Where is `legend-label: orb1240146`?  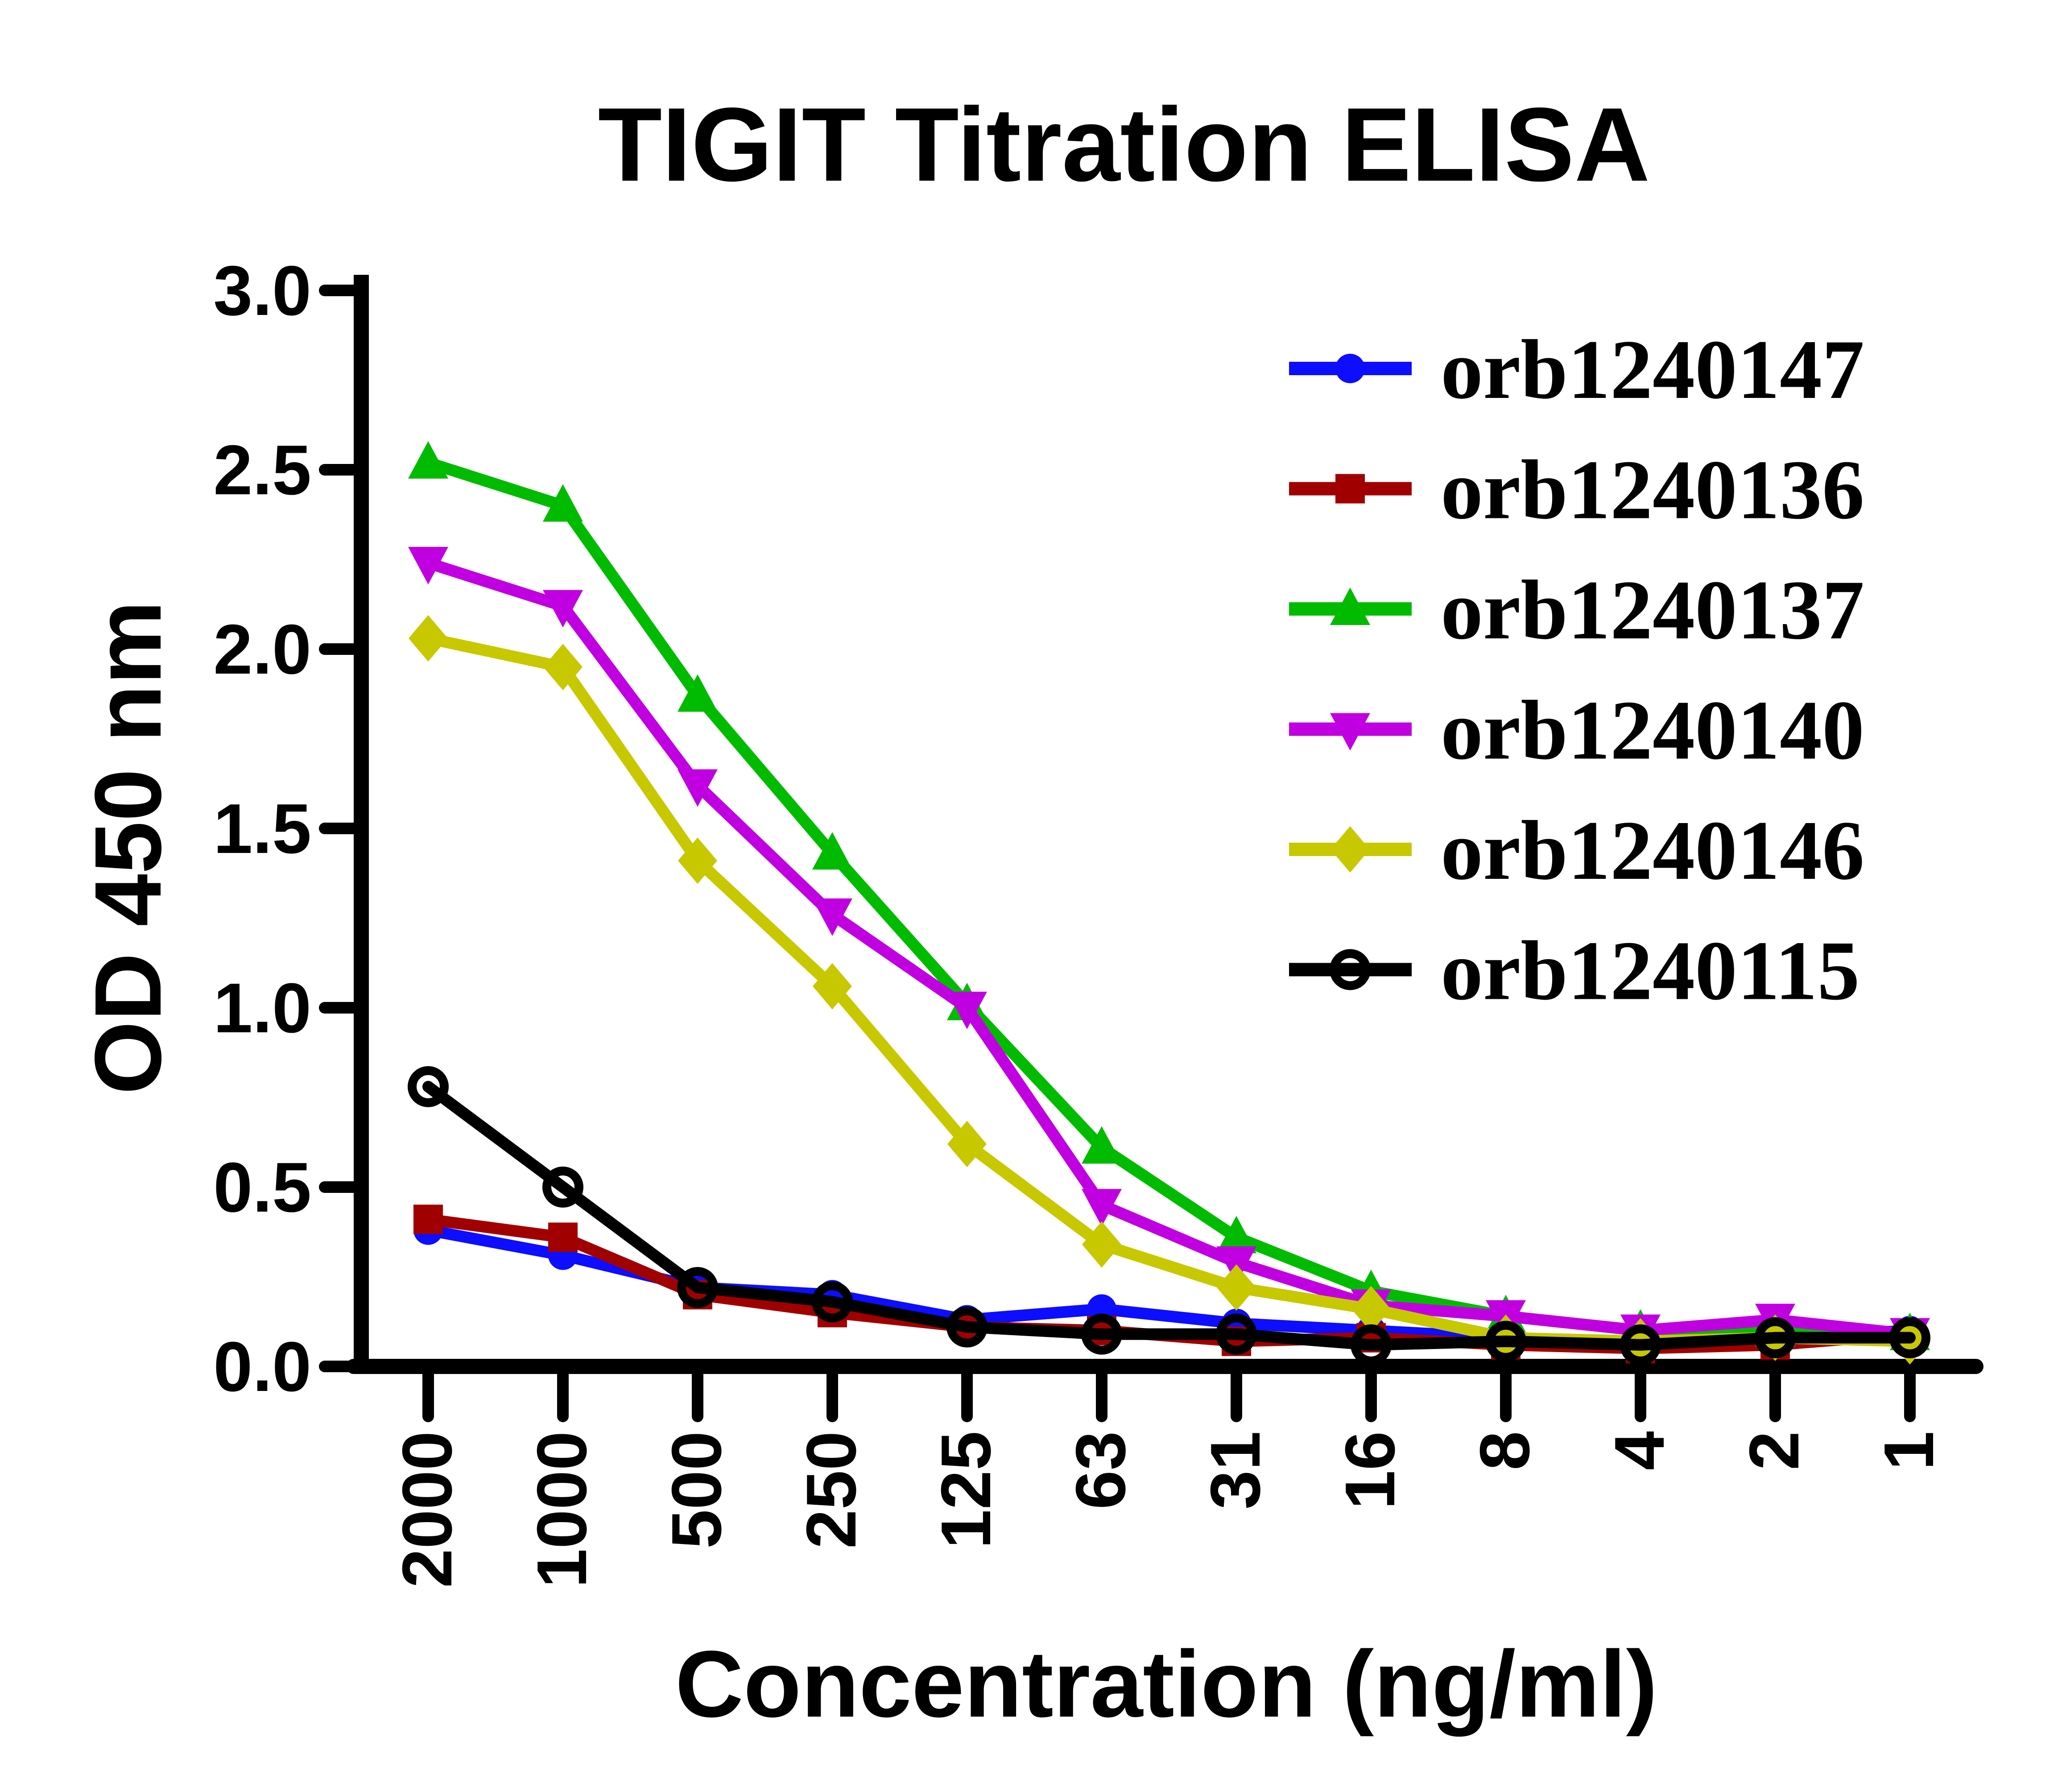
legend-label: orb1240146 is located at coordinates (1653, 851).